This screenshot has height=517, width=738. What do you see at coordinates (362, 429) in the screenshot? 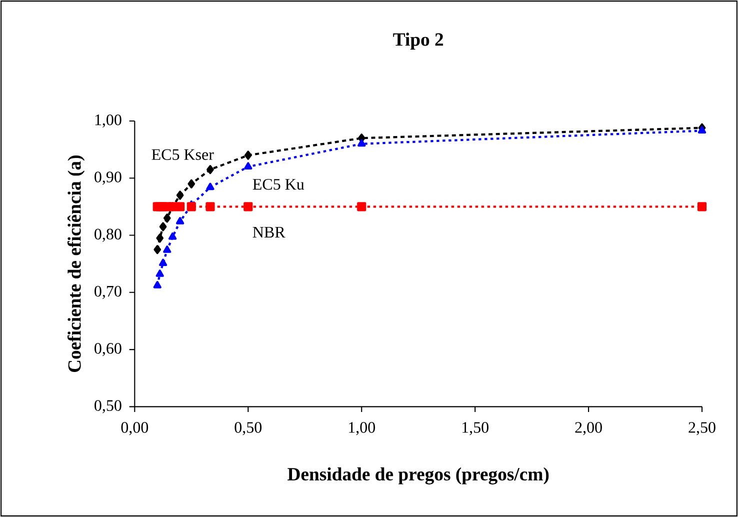
I see `x-tick-label: 1,00` at bounding box center [362, 429].